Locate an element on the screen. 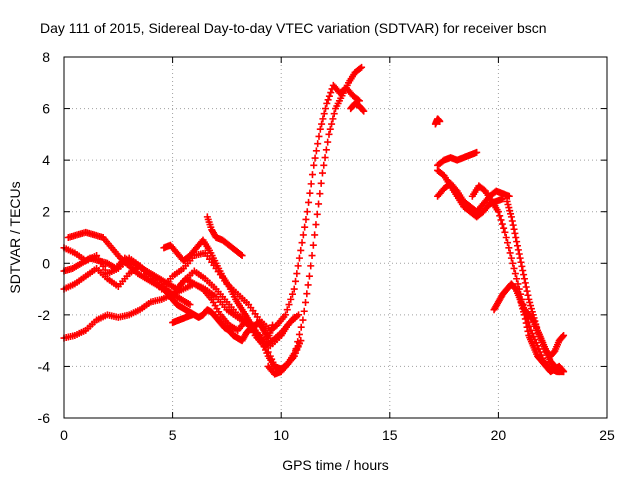 The image size is (640, 480). series-track-e is located at coordinates (85, 234).